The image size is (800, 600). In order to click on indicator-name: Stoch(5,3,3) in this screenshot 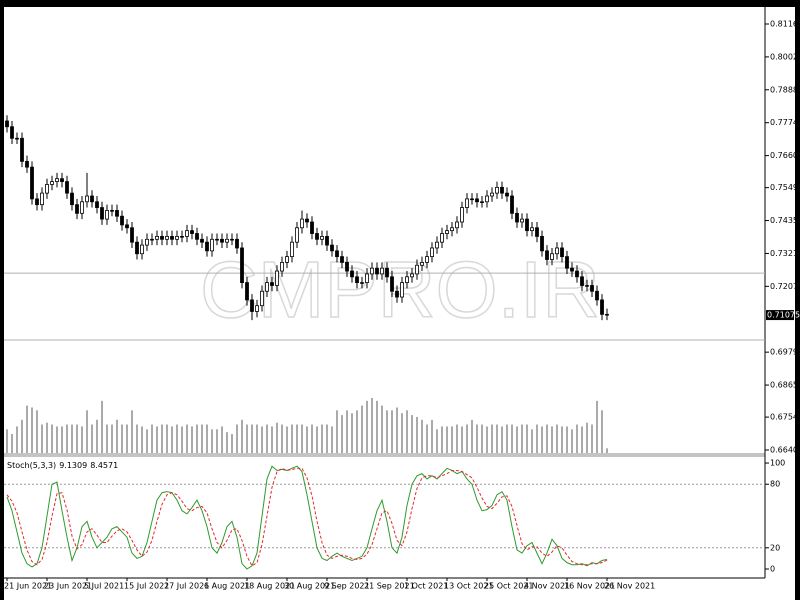, I will do `click(31, 465)`.